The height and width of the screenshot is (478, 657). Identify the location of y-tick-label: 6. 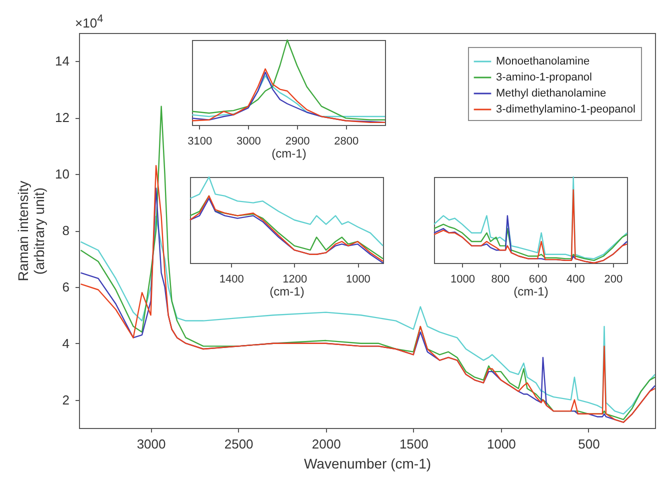
(66, 286).